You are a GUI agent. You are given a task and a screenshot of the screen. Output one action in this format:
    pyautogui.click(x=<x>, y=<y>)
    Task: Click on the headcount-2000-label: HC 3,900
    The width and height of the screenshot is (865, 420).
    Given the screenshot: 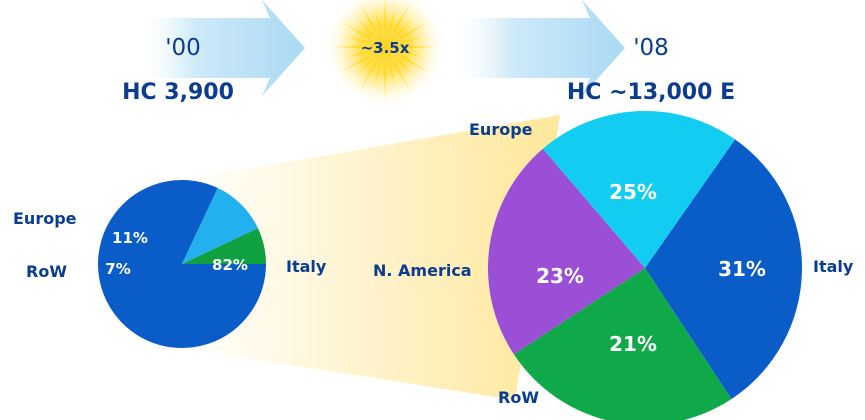 What is the action you would take?
    pyautogui.click(x=178, y=92)
    